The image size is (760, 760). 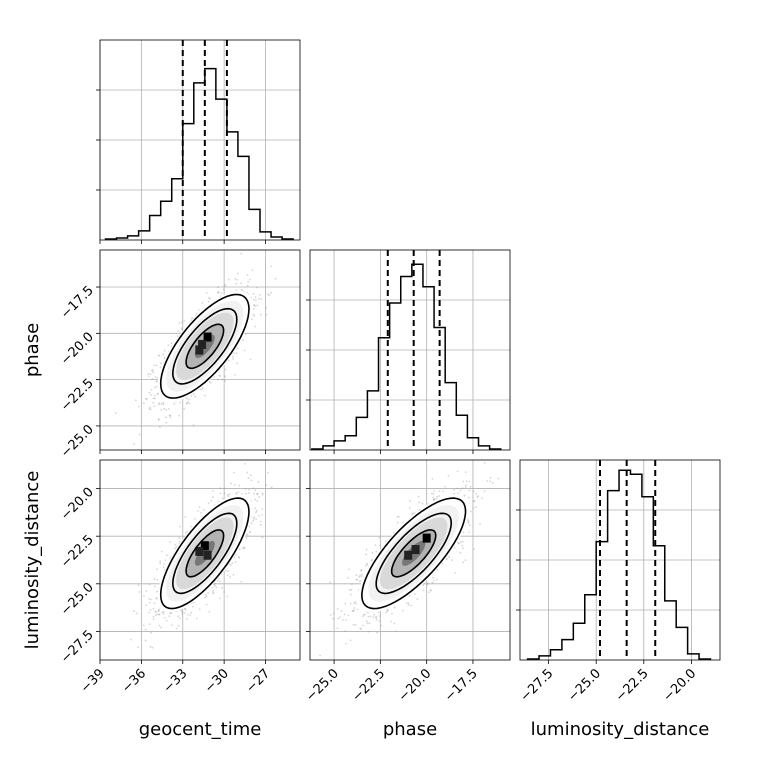 I want to click on hist-panel-phase, so click(x=408, y=352).